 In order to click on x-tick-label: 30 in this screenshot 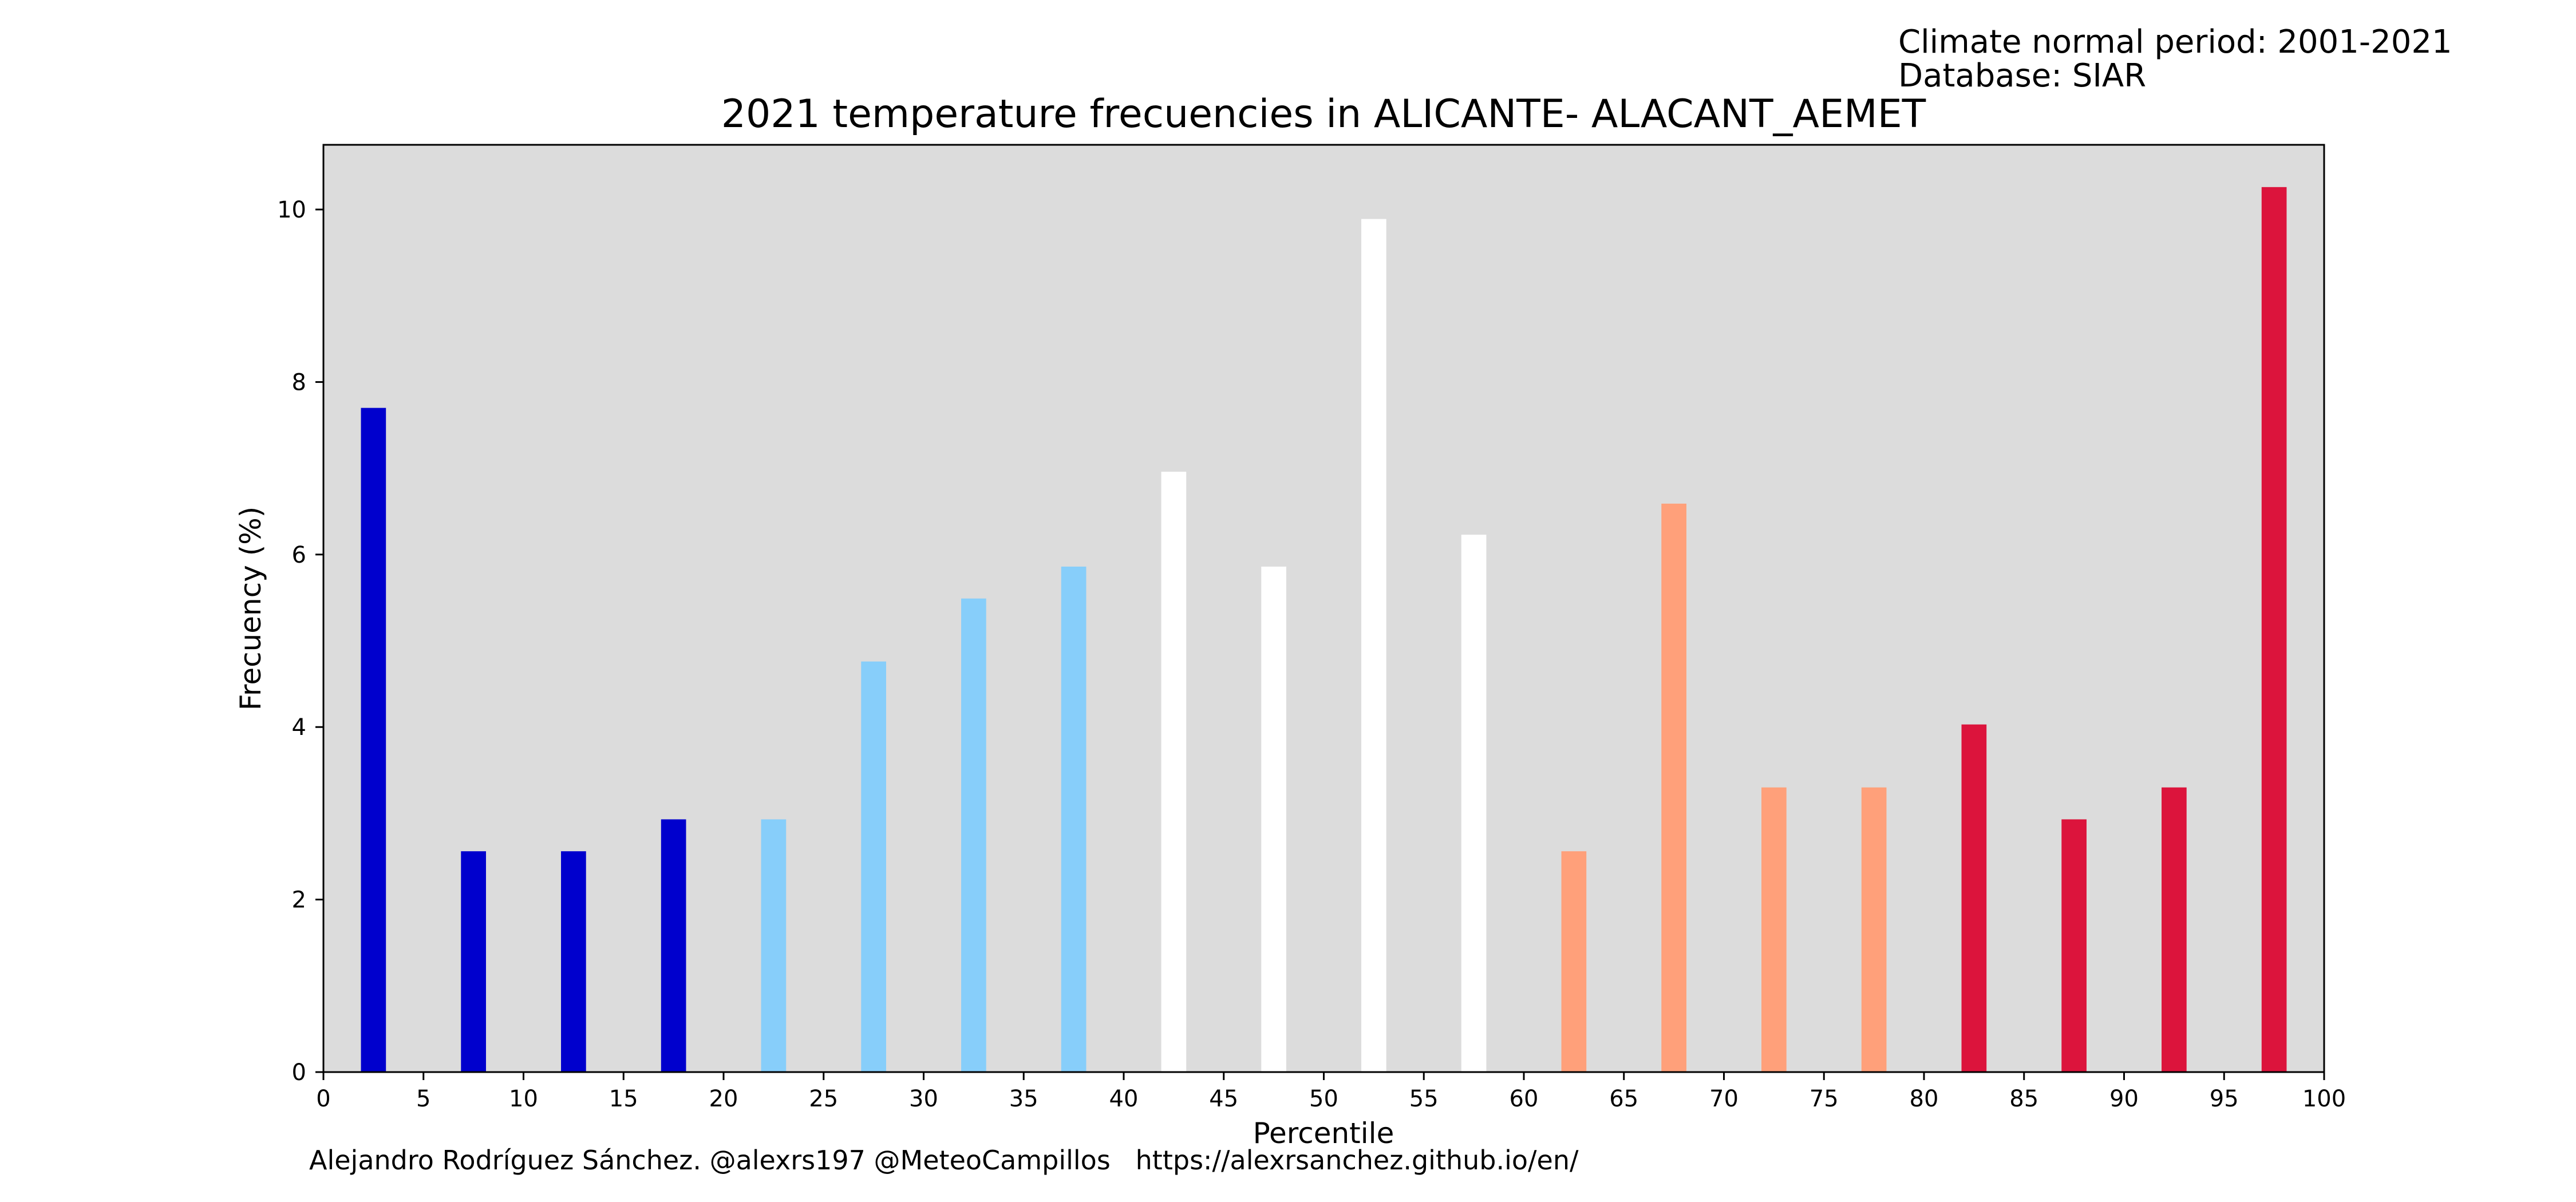, I will do `click(923, 1099)`.